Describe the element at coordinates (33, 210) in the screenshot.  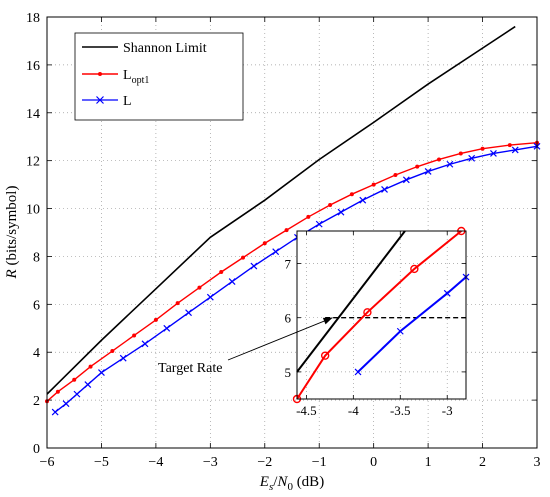
I see `y-tick-label: 10` at that location.